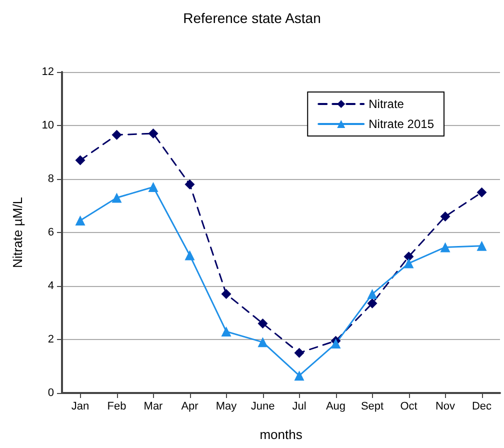 The height and width of the screenshot is (448, 504). What do you see at coordinates (227, 406) in the screenshot?
I see `x-tick-label: May` at bounding box center [227, 406].